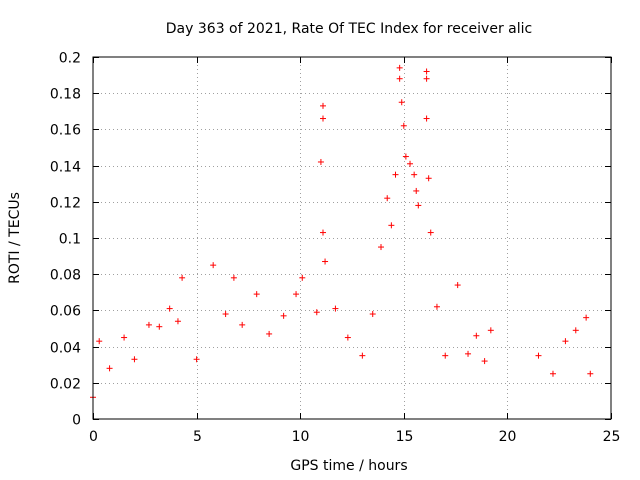 This screenshot has height=480, width=640. What do you see at coordinates (70, 240) in the screenshot?
I see `y-tick-label: 0.1` at bounding box center [70, 240].